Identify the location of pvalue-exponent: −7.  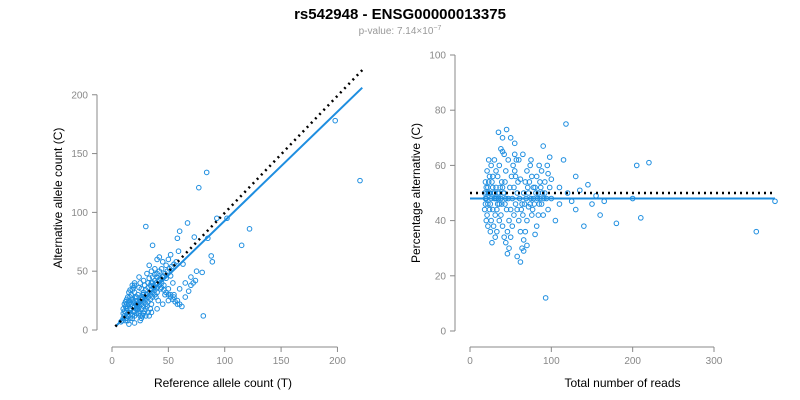
(437, 28).